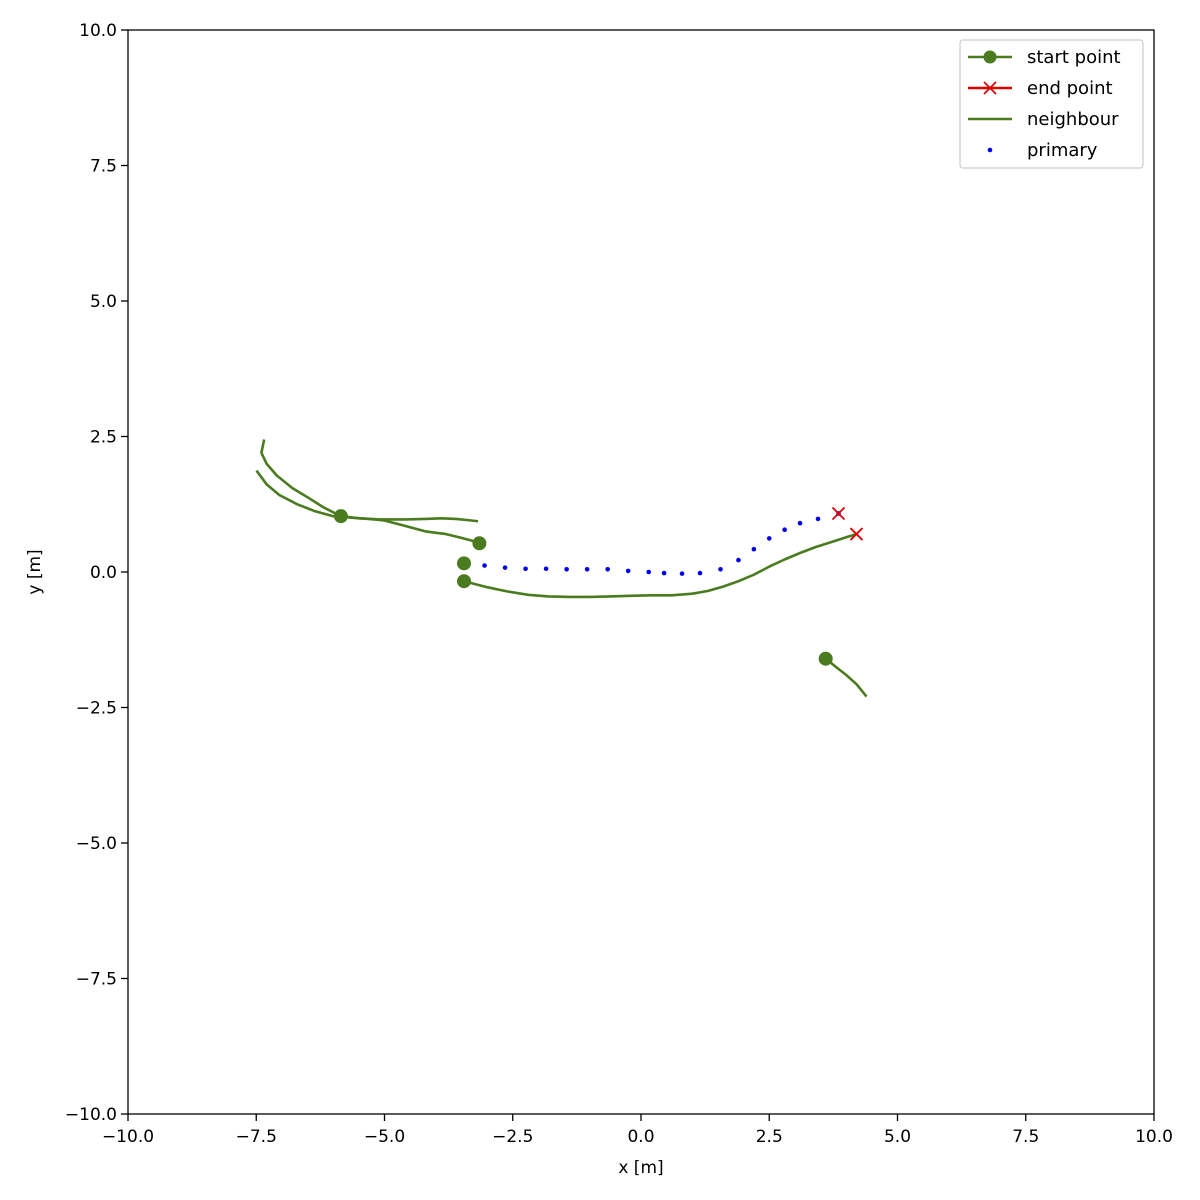 This screenshot has height=1200, width=1200. What do you see at coordinates (384, 1137) in the screenshot?
I see `x-tick-label: −5.0` at bounding box center [384, 1137].